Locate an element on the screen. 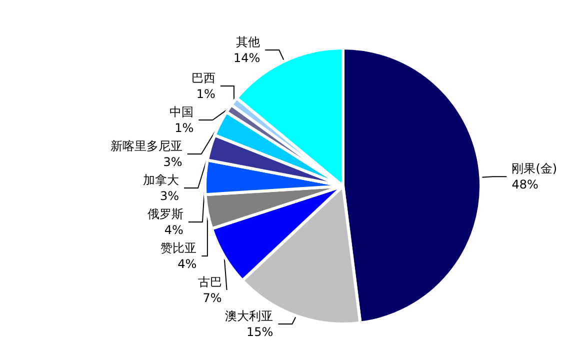 The height and width of the screenshot is (349, 580). data-label: 48% is located at coordinates (525, 185).